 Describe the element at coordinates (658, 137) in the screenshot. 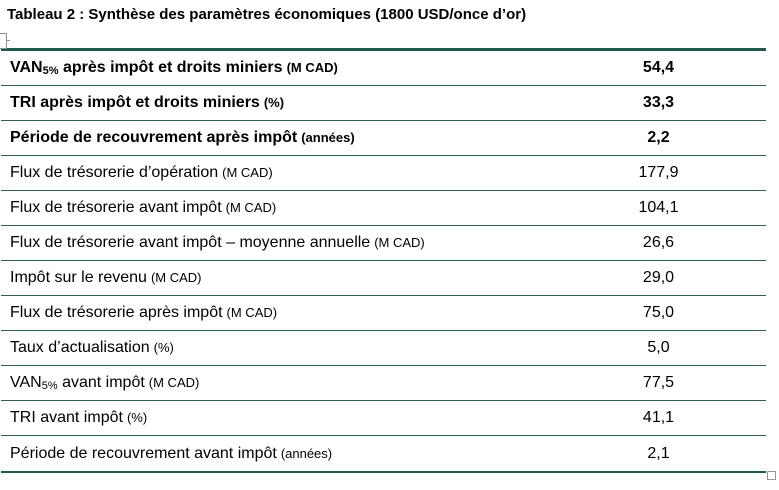

I see `row-value: 2,2` at that location.